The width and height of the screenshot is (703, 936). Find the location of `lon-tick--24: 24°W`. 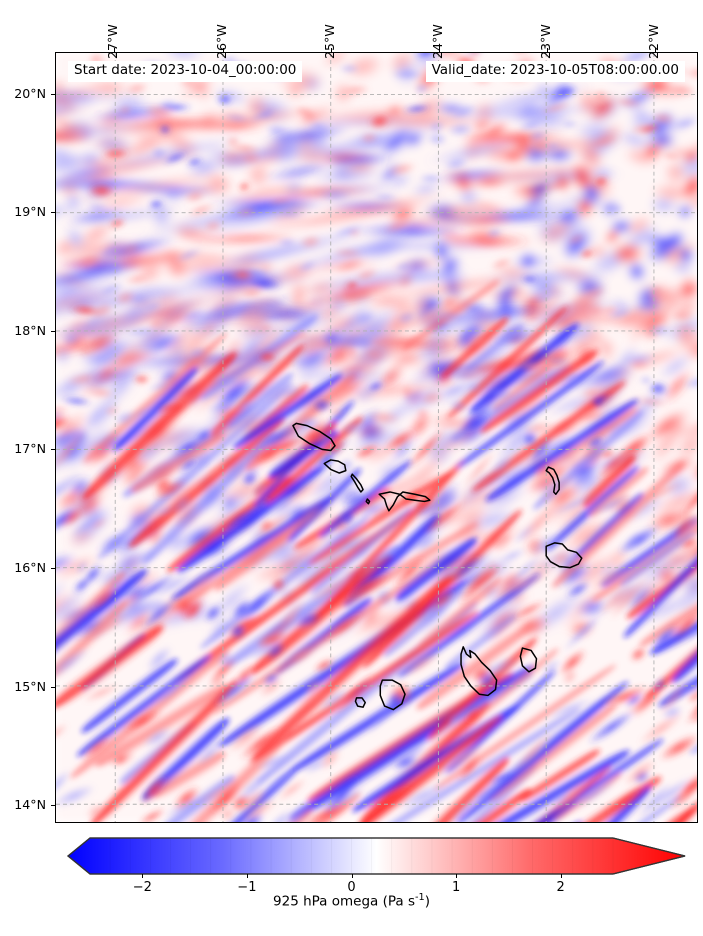

lon-tick--24: 24°W is located at coordinates (437, 41).